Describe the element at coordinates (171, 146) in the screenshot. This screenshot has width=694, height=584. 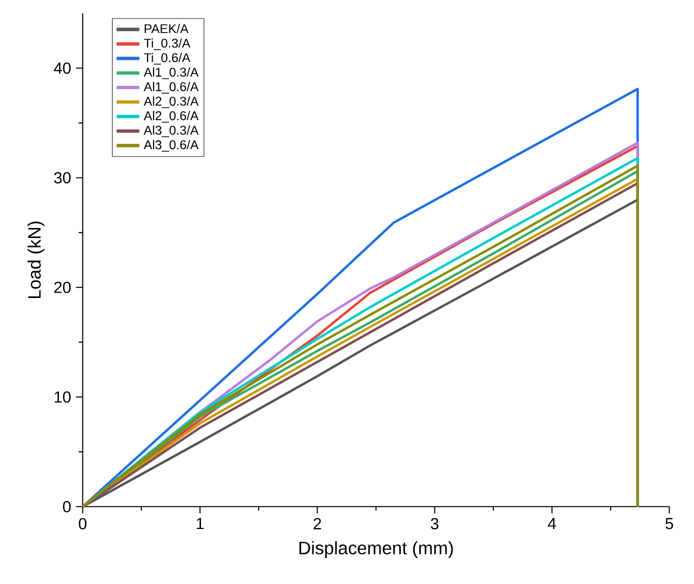
I see `legend-label: Al3_0.6/A` at that location.